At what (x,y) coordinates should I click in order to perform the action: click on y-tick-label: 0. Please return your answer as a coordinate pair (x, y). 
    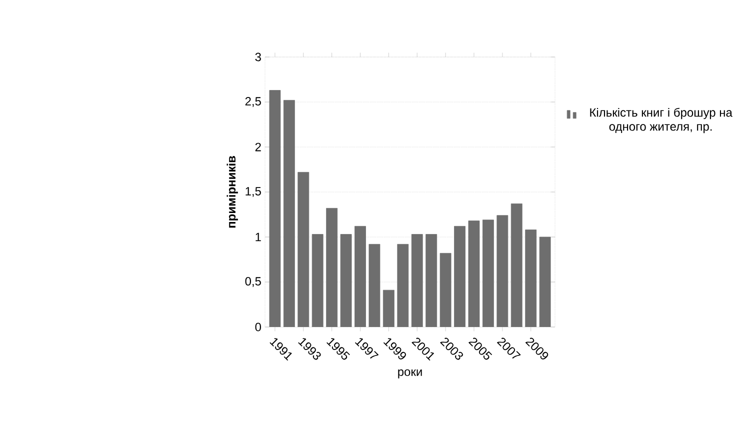
    Looking at the image, I should click on (258, 327).